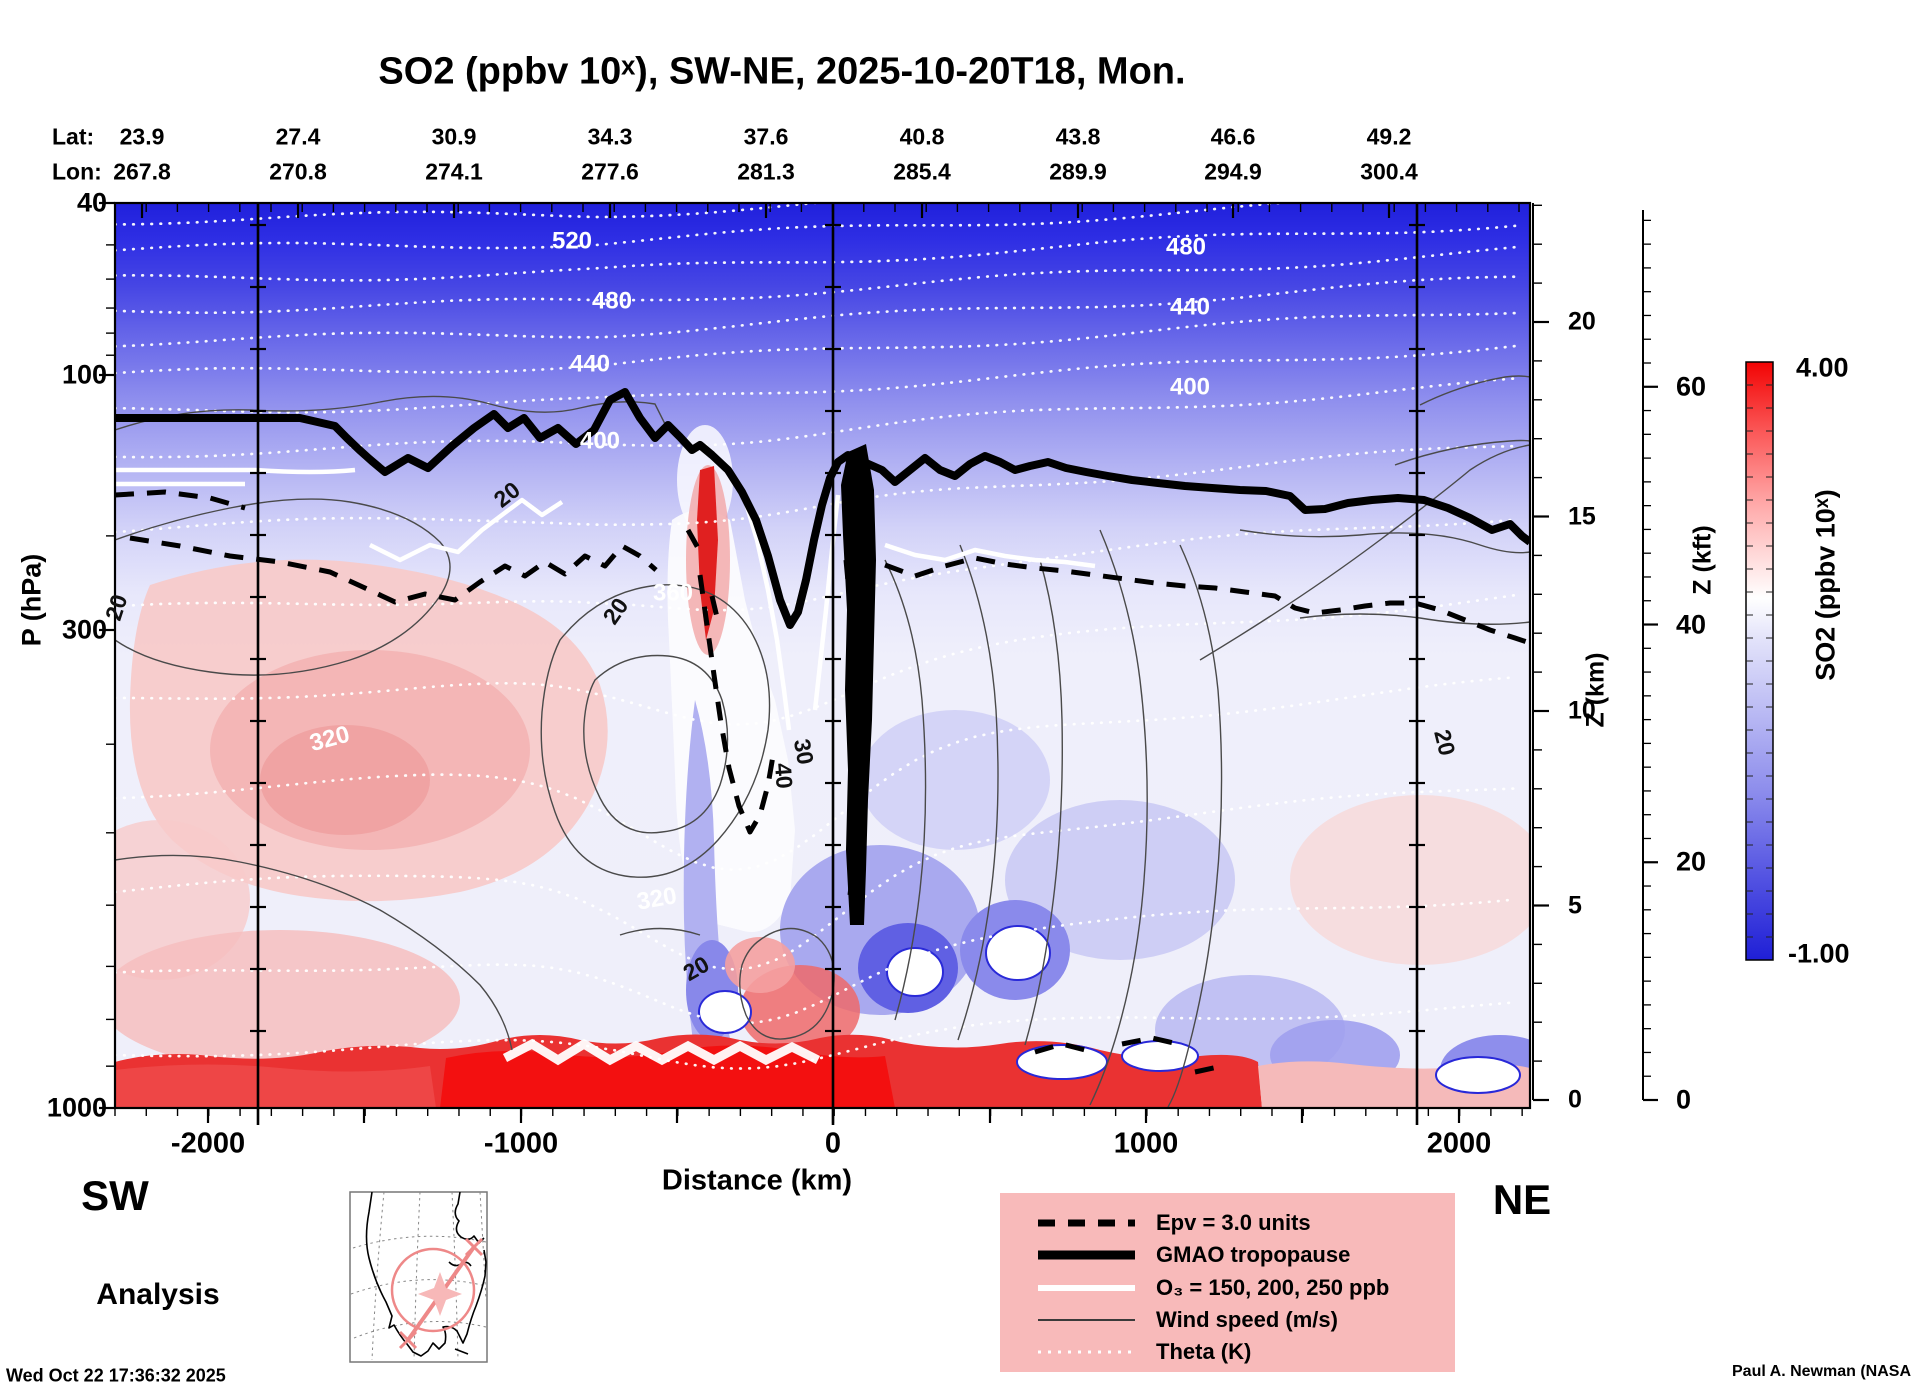 This screenshot has height=1394, width=1926. I want to click on sw-corner-label: SW, so click(115, 1195).